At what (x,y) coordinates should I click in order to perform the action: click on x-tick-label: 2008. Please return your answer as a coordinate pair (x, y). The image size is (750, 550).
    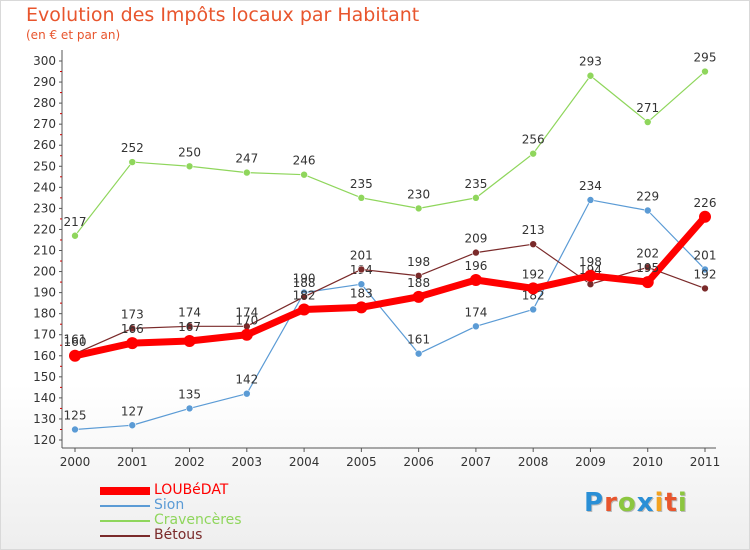
    Looking at the image, I should click on (533, 462).